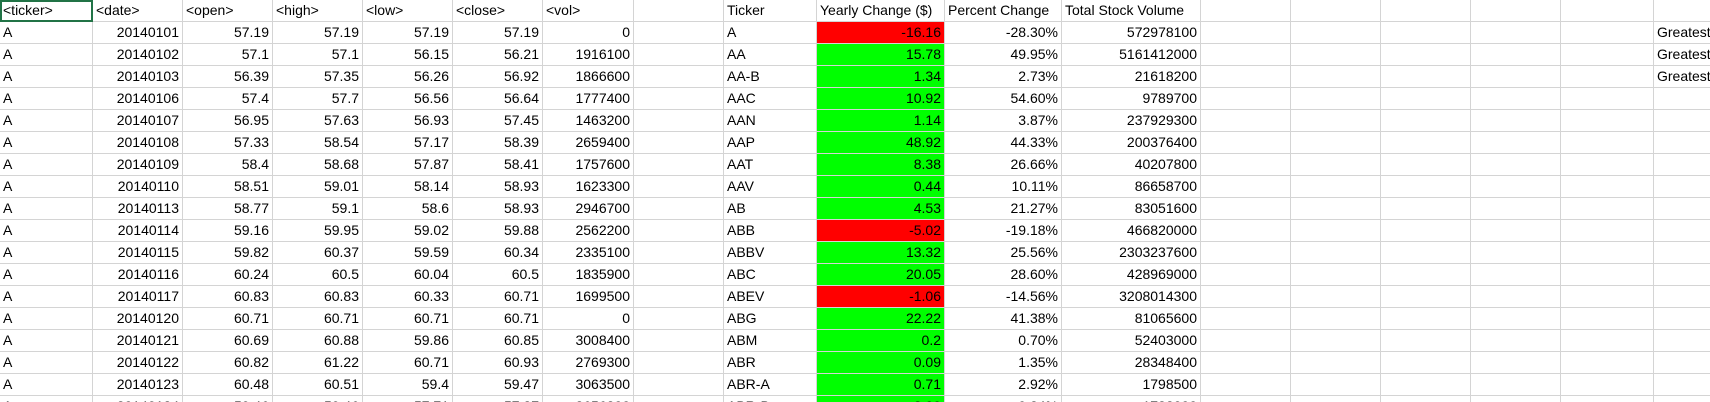 This screenshot has height=402, width=1710. I want to click on stock-data-cell: 58.54, so click(318, 143).